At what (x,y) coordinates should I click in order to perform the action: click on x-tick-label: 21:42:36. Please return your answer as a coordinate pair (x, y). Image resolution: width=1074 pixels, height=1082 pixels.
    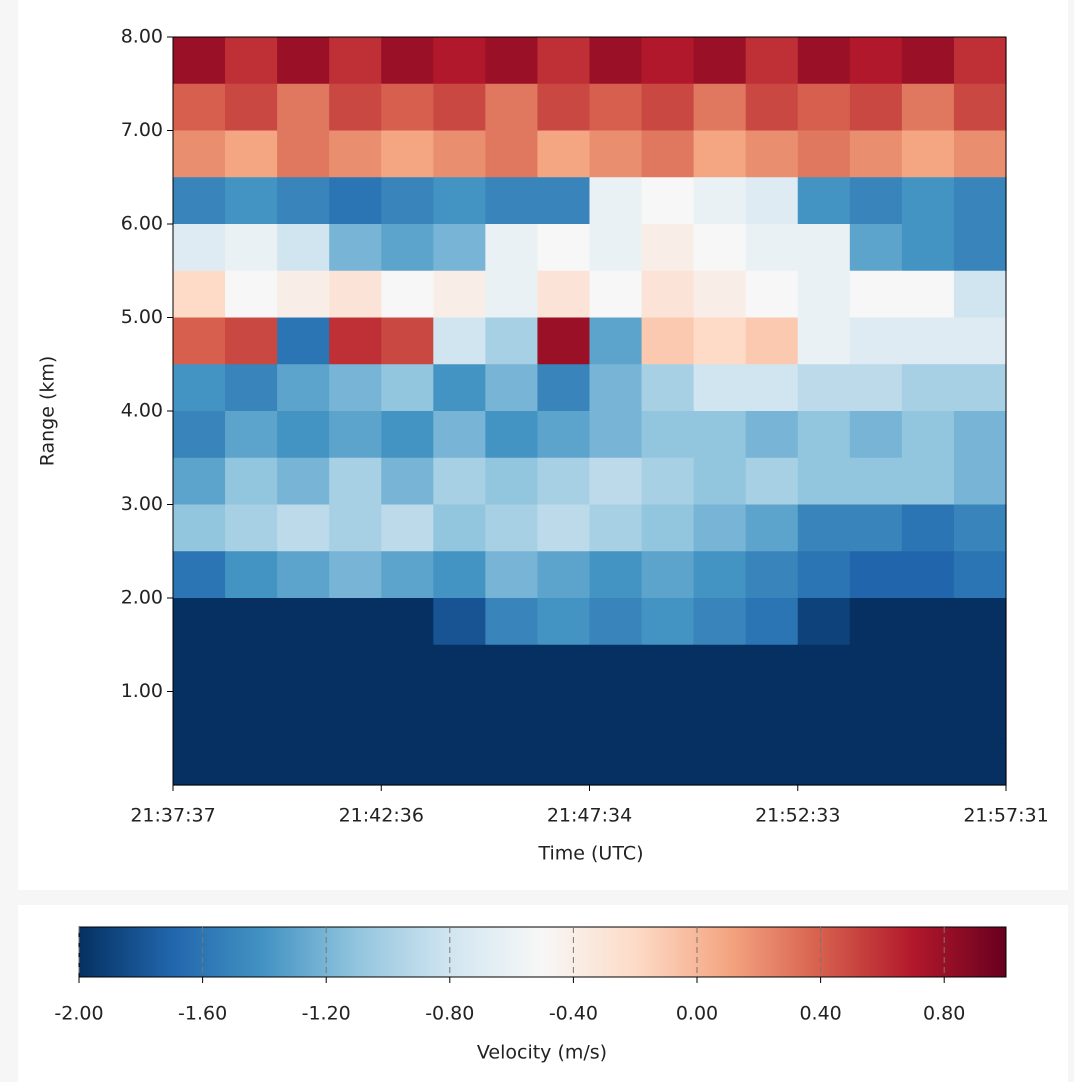
    Looking at the image, I should click on (381, 816).